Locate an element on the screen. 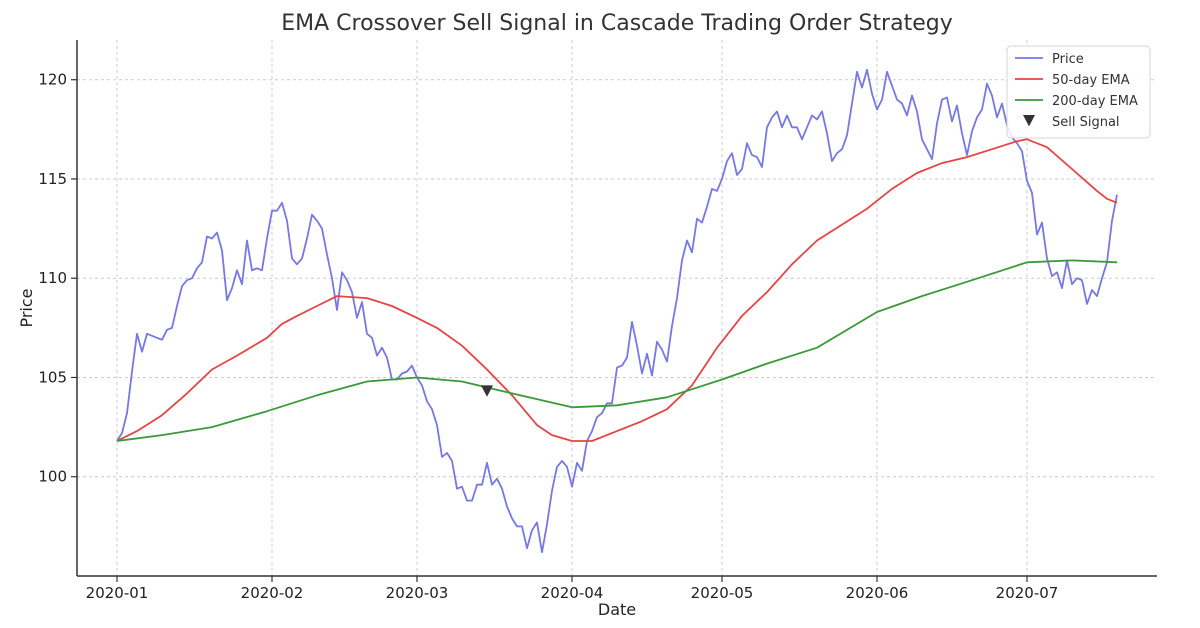 The width and height of the screenshot is (1200, 628). x-tick-label: 2020-07 is located at coordinates (1027, 593).